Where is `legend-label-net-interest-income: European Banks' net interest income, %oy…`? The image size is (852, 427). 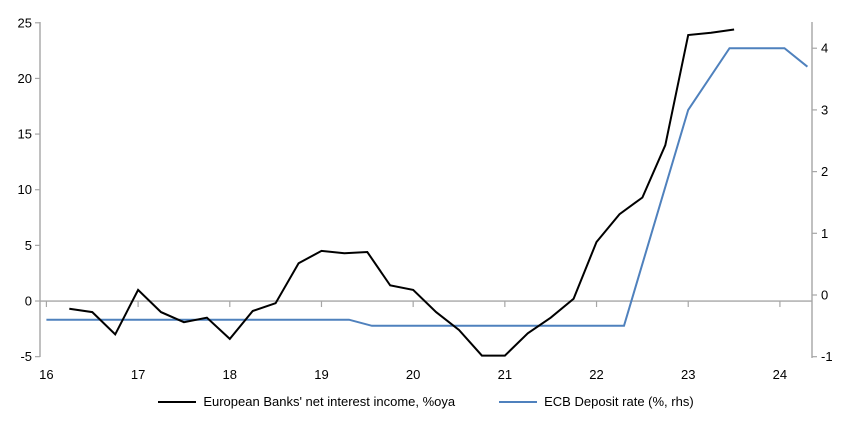 legend-label-net-interest-income: European Banks' net interest income, %oy… is located at coordinates (329, 401).